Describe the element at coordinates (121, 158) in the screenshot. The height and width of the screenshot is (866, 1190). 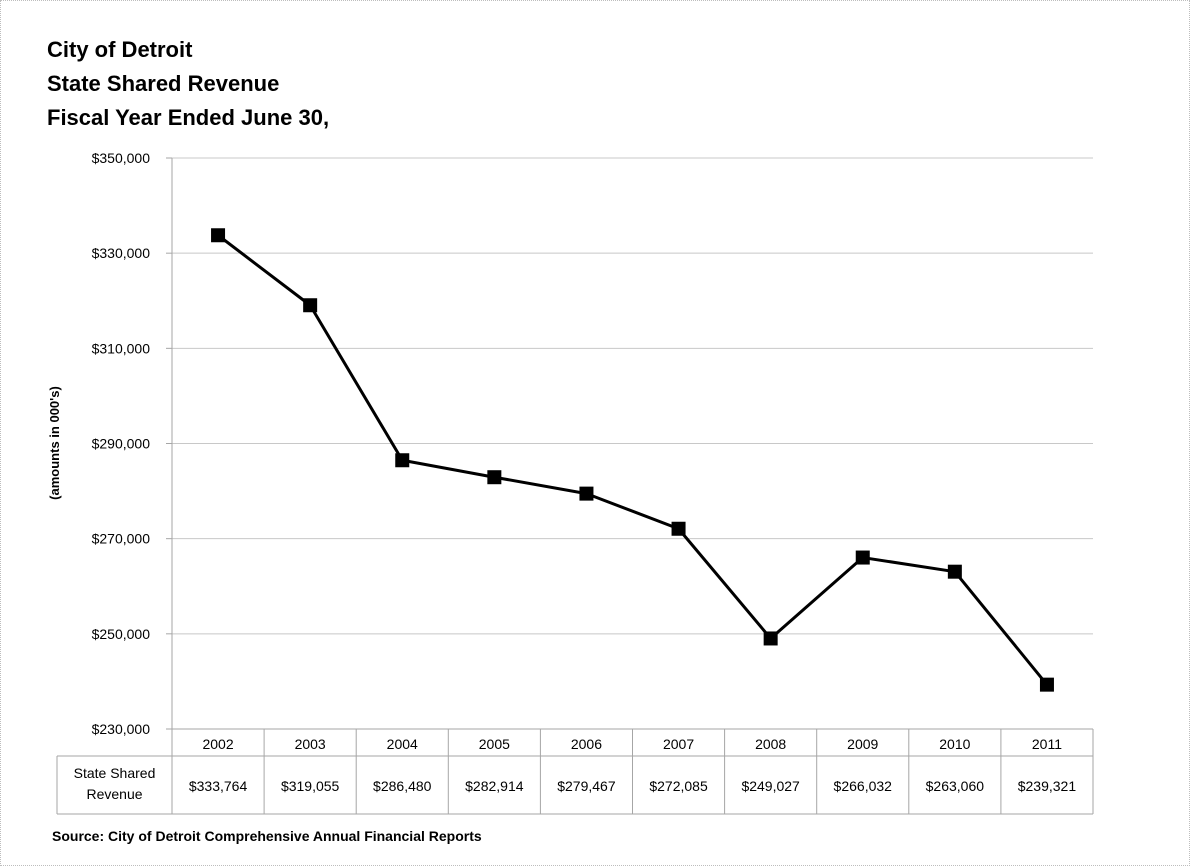
I see `y-tick-label: $350,000` at that location.